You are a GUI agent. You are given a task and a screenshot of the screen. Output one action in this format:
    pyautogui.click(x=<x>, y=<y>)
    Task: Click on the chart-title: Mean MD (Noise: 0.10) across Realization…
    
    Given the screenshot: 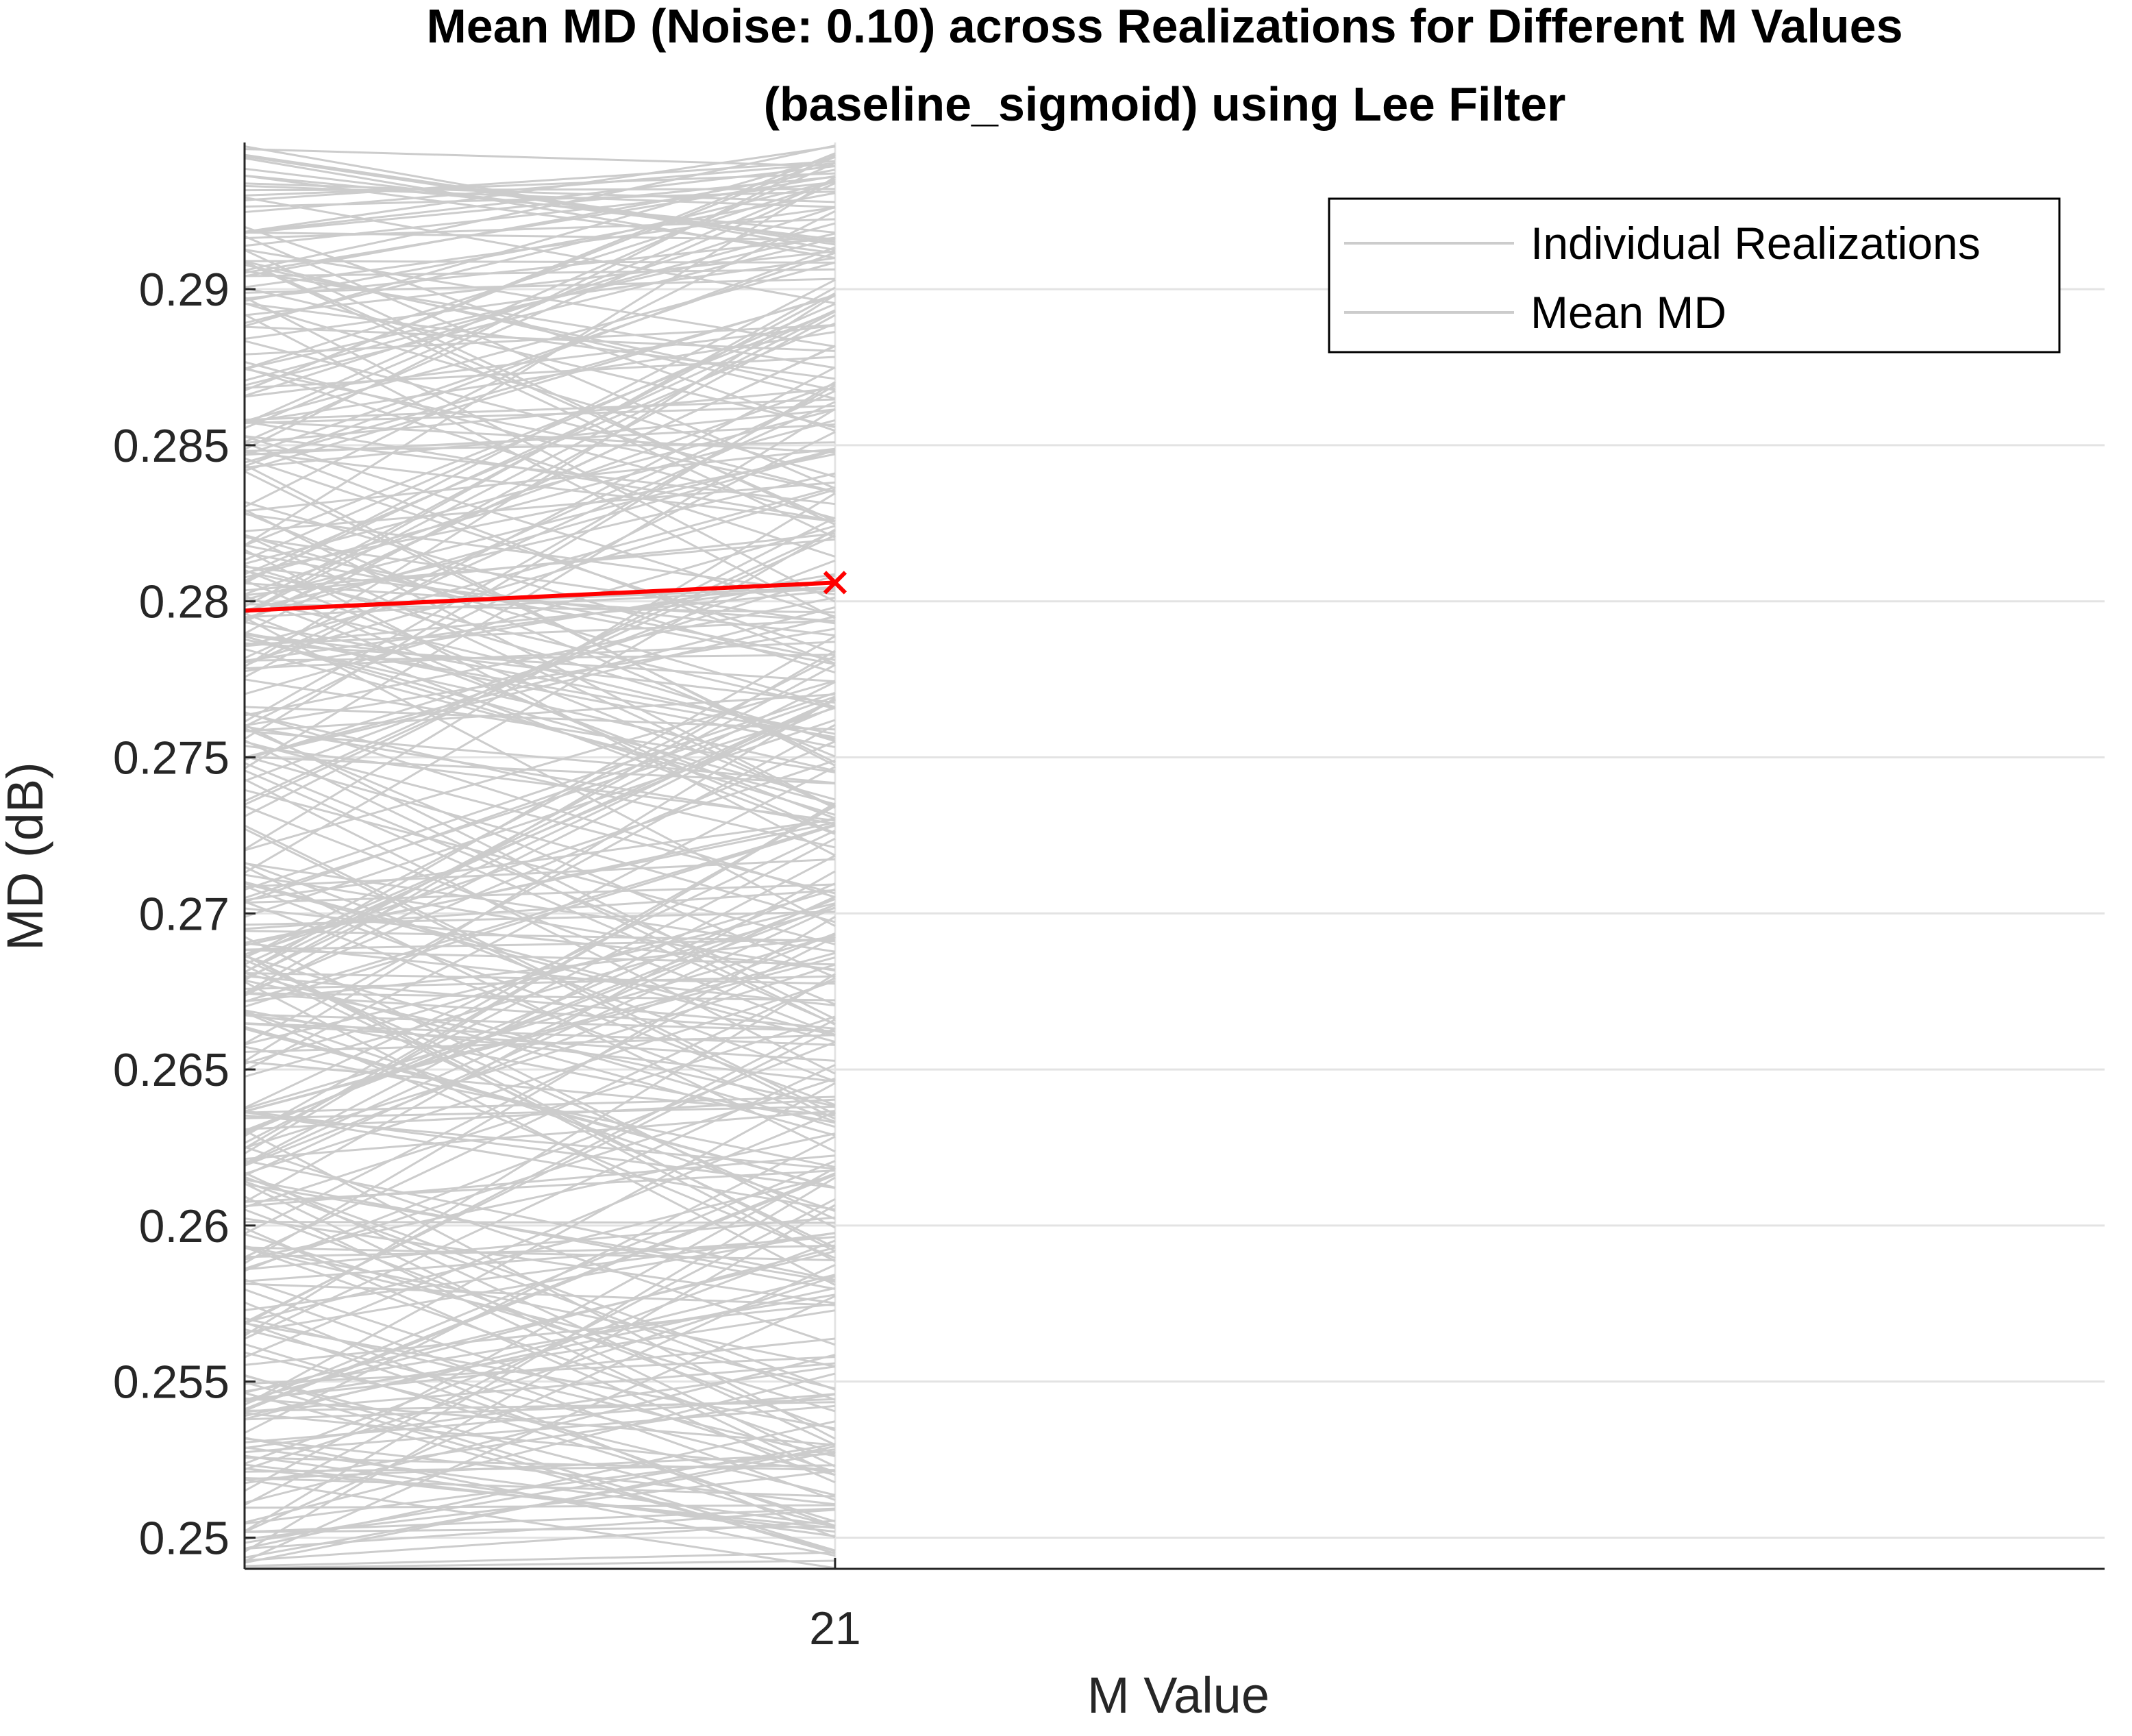 What is the action you would take?
    pyautogui.click(x=1164, y=26)
    